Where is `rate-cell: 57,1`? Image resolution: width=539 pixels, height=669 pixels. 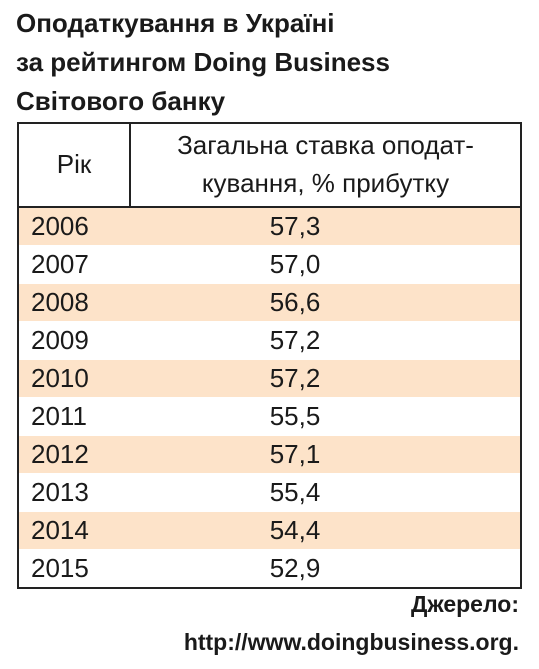
rate-cell: 57,1 is located at coordinates (325, 454).